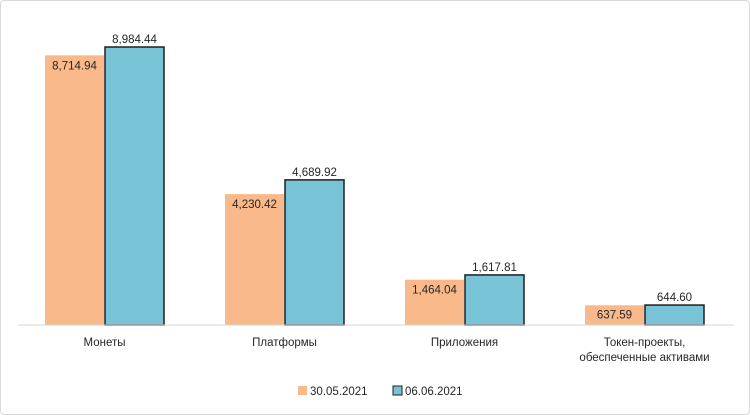 This screenshot has height=415, width=750. Describe the element at coordinates (674, 298) in the screenshot. I see `data-label-4-series-2: 644.60` at that location.